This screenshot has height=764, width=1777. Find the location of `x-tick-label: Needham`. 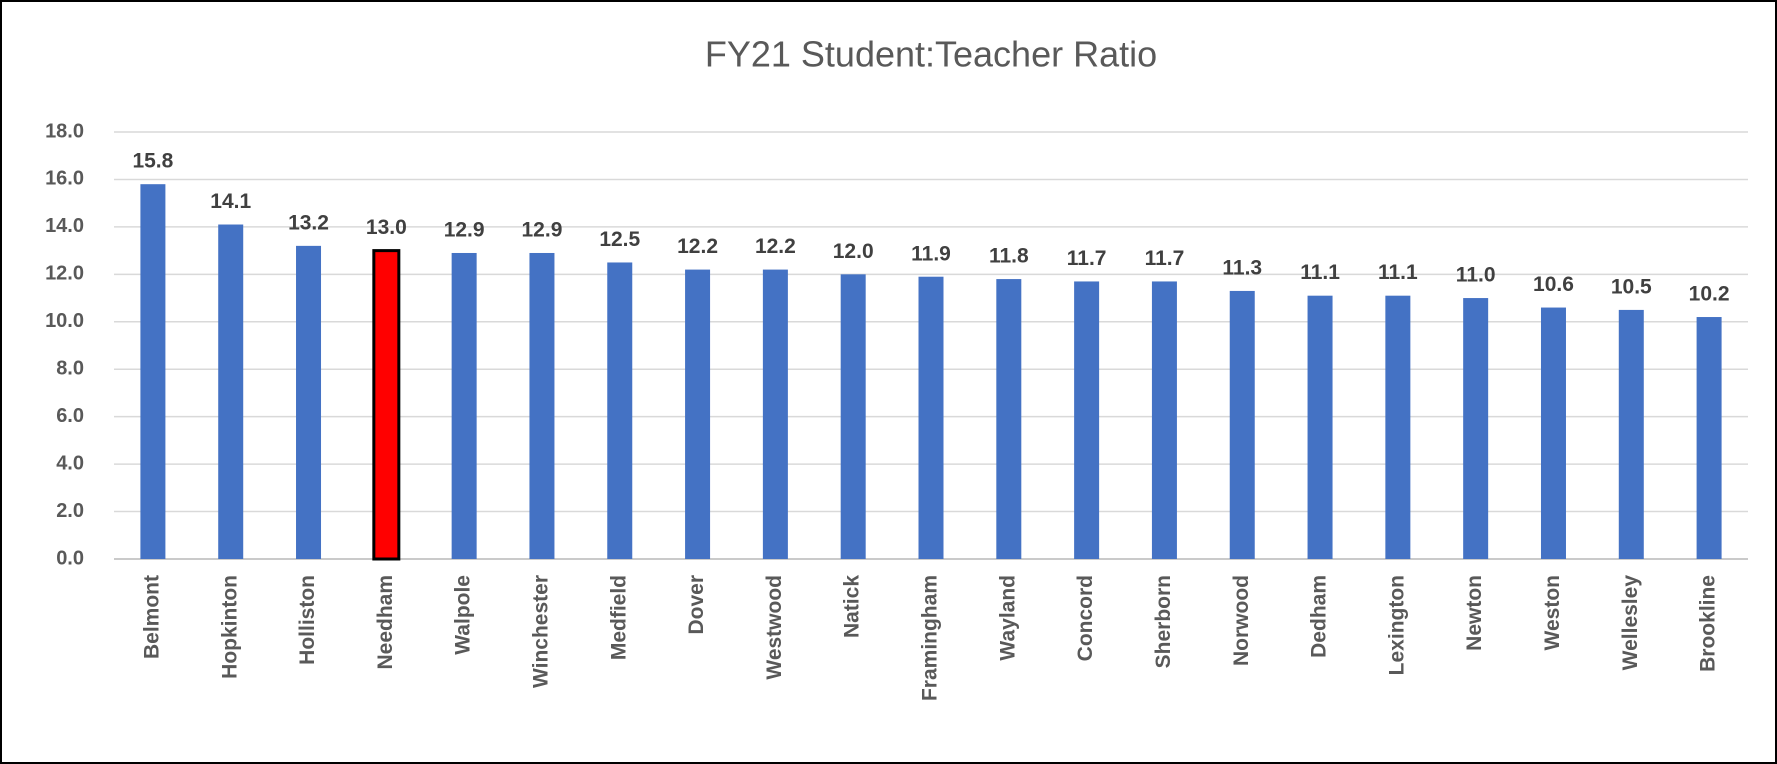

x-tick-label: Needham is located at coordinates (385, 622).